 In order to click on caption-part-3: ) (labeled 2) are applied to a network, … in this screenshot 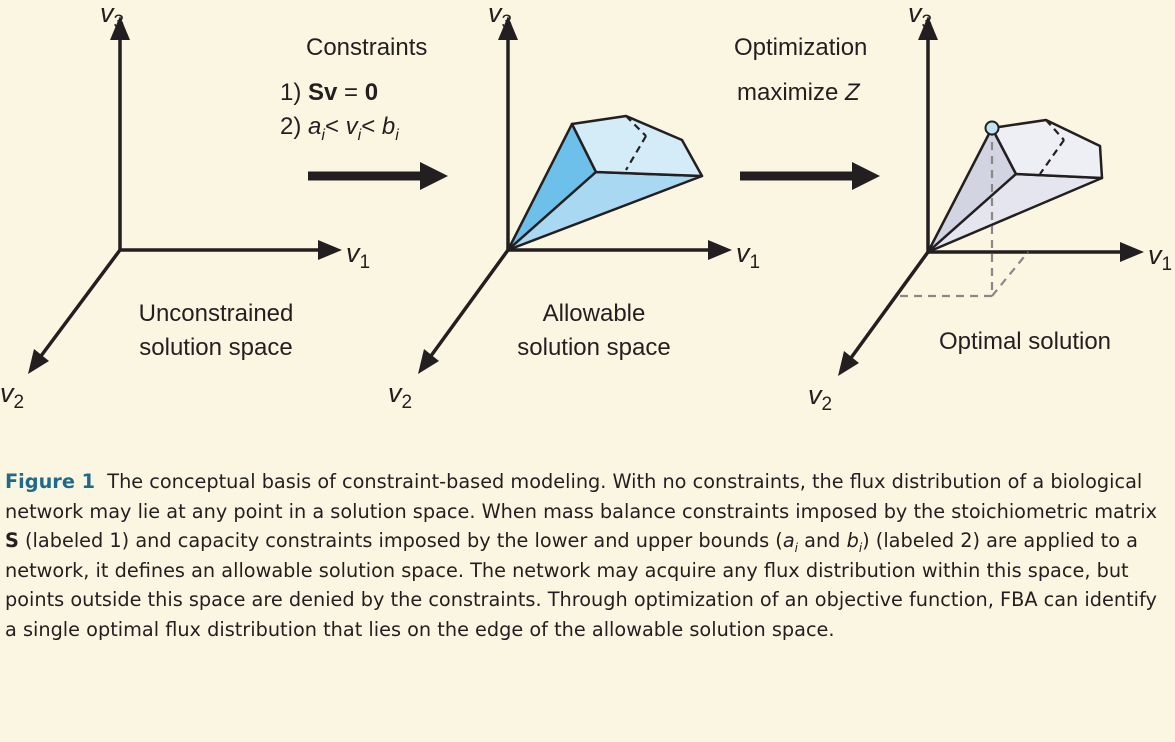, I will do `click(581, 585)`.